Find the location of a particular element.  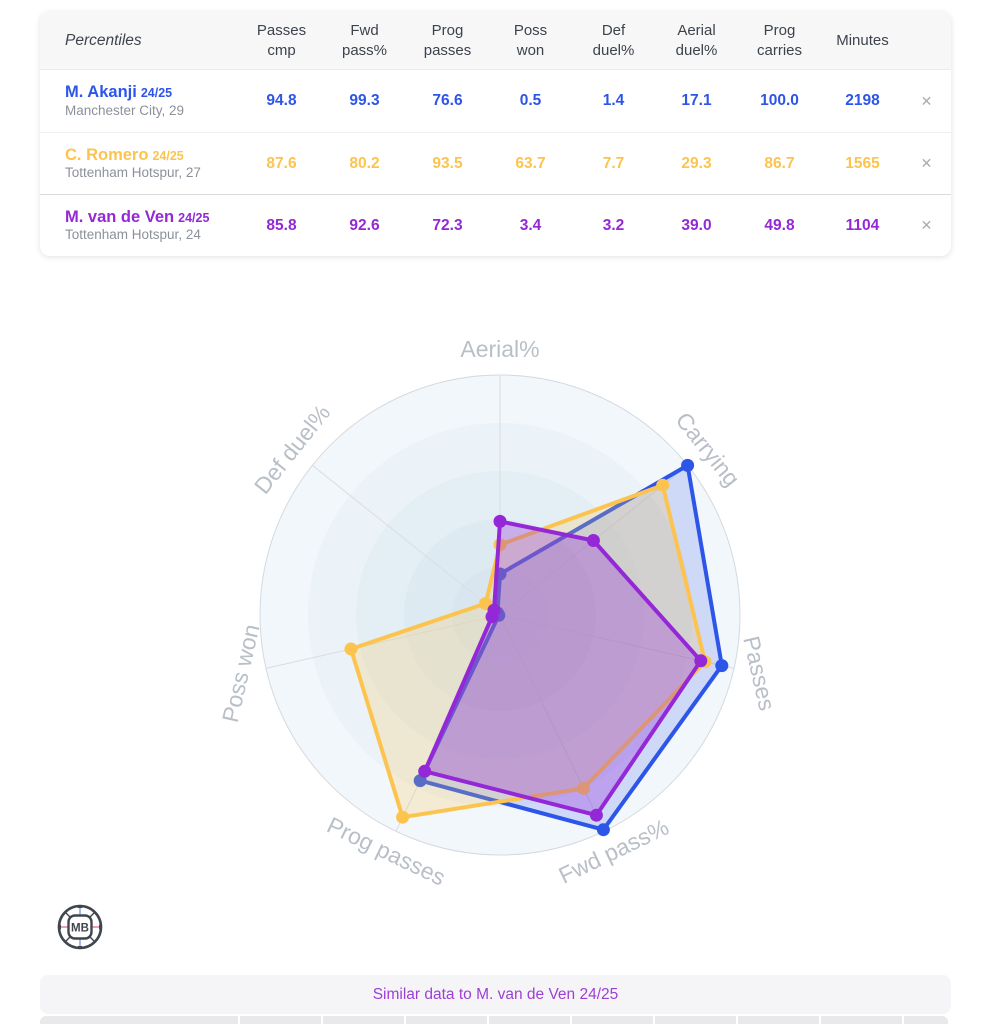

column-header-prog-passes: Prog passes is located at coordinates (447, 40).